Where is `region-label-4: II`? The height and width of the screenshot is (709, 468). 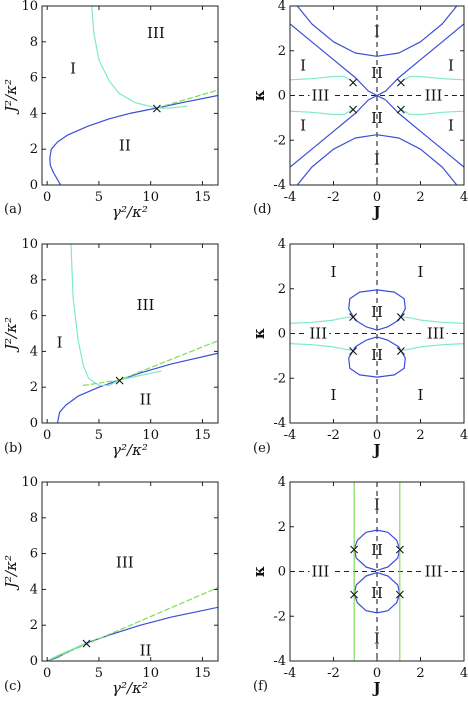 region-label-4: II is located at coordinates (377, 312).